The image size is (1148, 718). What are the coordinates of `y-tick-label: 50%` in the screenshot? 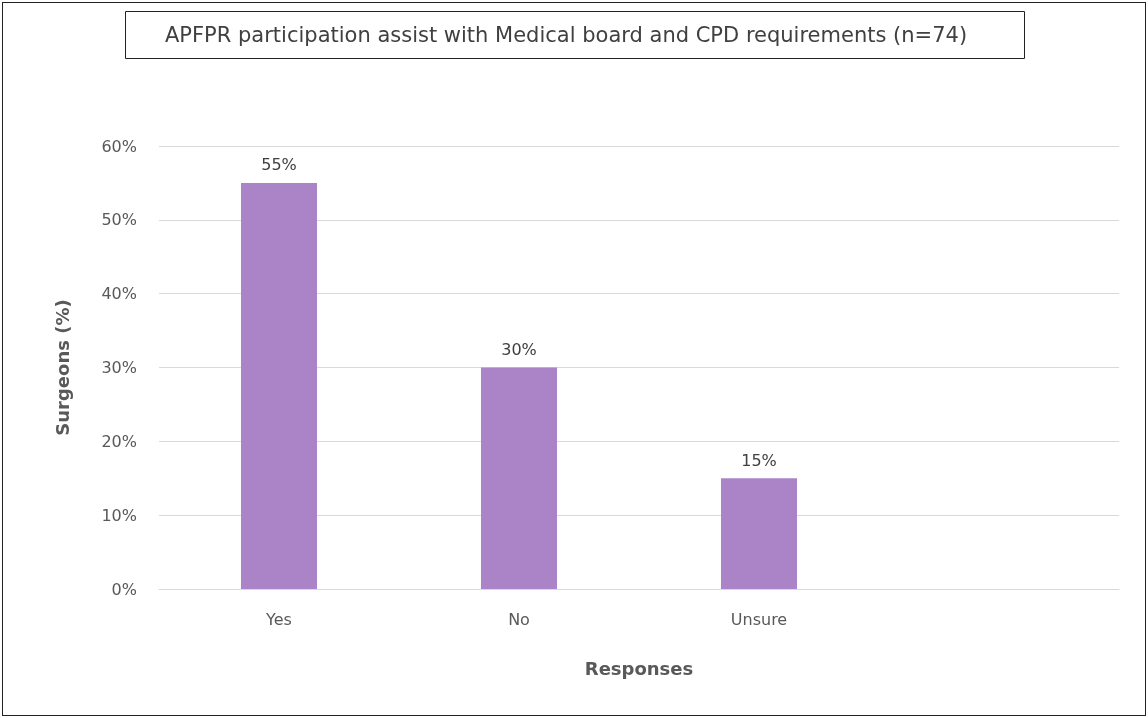 It's located at (119, 220).